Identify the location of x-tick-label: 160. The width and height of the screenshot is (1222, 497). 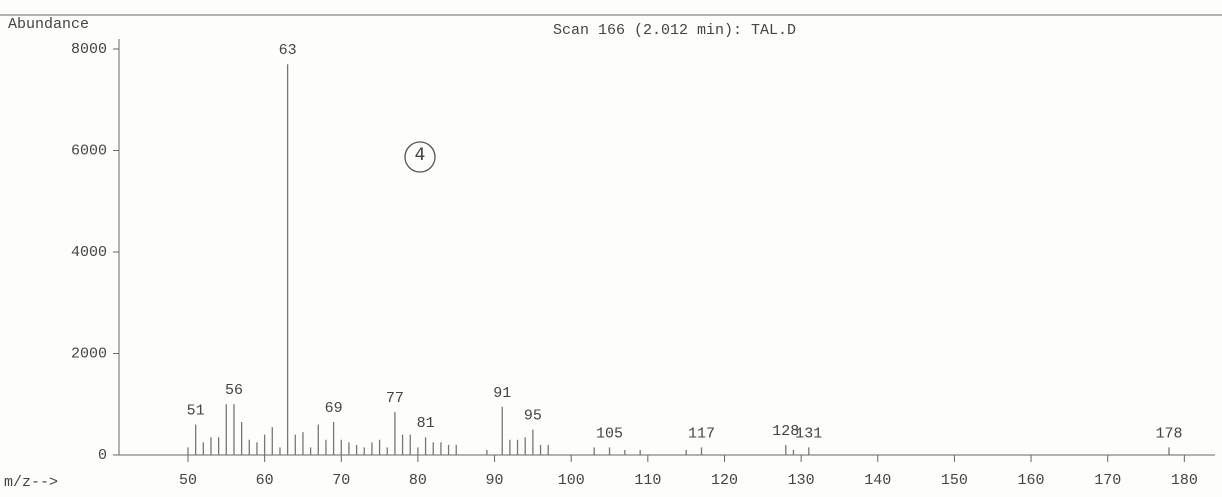
(1031, 480).